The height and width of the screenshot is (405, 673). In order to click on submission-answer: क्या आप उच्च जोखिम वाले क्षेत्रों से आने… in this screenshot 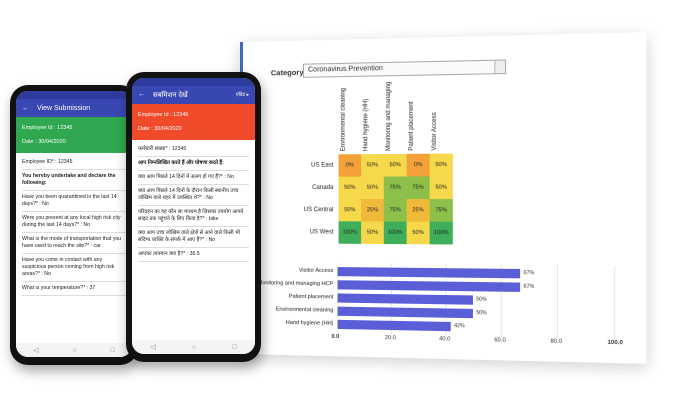, I will do `click(193, 237)`.